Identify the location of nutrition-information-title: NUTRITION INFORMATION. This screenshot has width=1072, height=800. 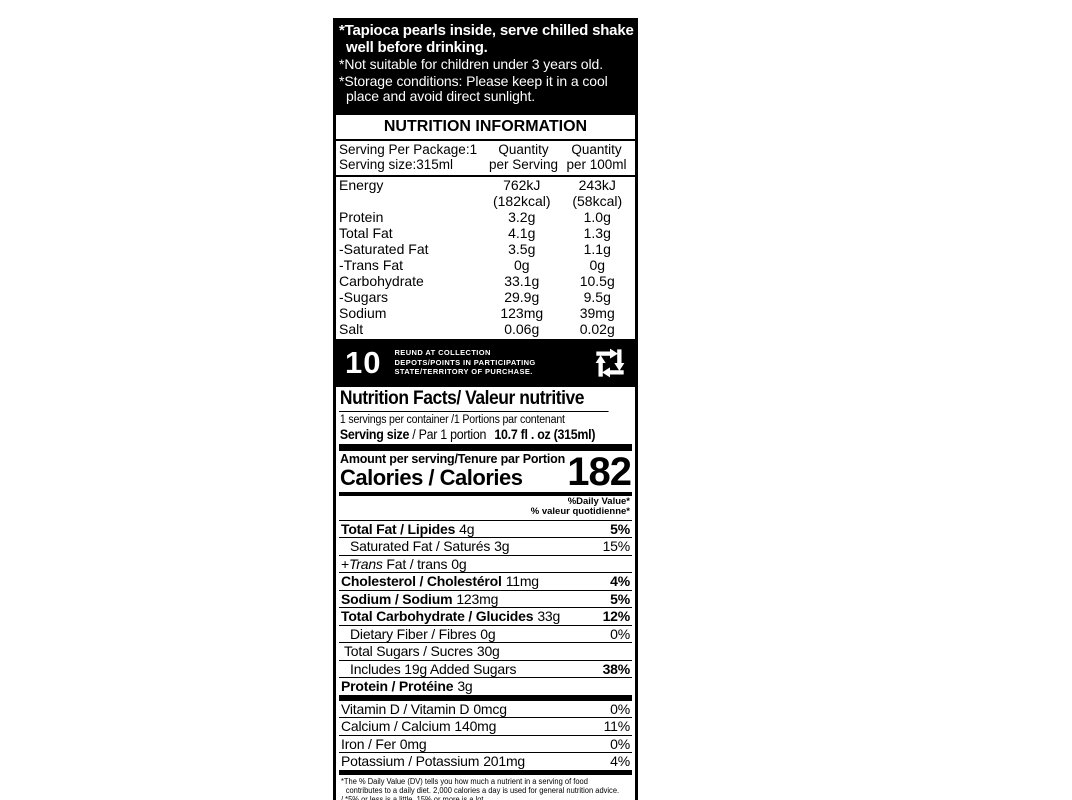
(485, 126).